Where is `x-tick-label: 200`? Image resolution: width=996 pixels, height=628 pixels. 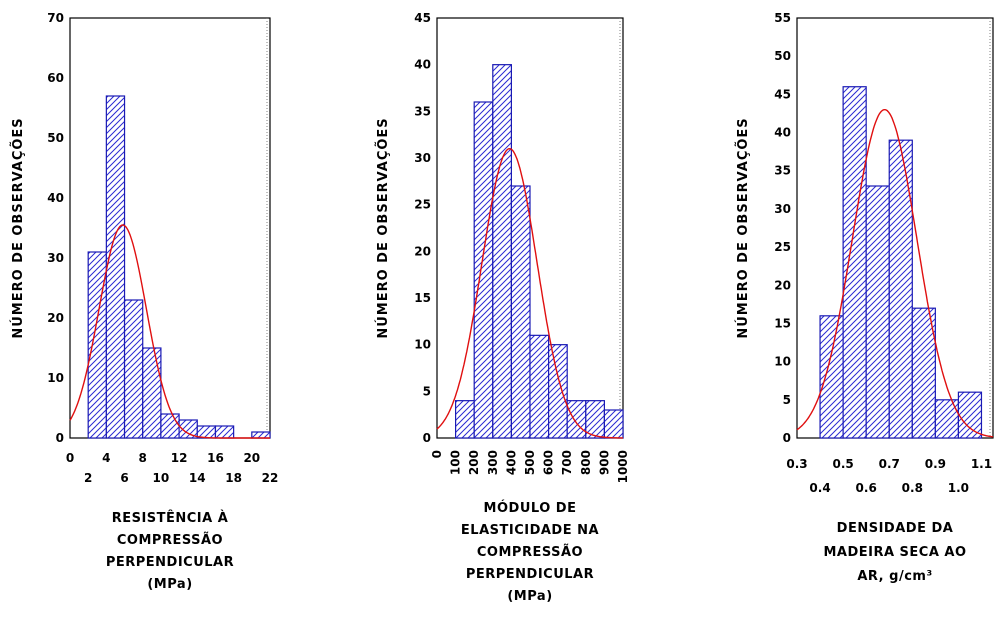 x-tick-label: 200 is located at coordinates (474, 462).